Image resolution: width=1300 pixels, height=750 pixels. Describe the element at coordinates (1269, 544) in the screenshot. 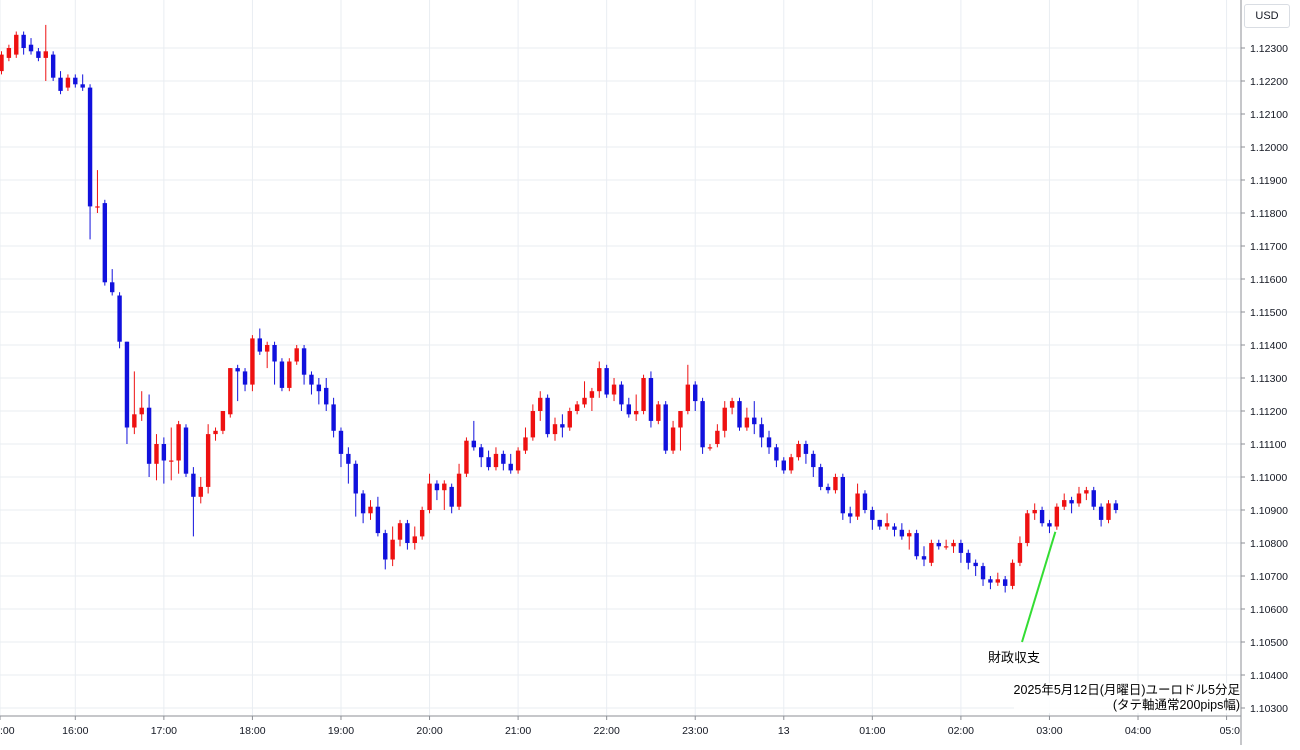

I see `y-tick-label: 1.10800` at that location.